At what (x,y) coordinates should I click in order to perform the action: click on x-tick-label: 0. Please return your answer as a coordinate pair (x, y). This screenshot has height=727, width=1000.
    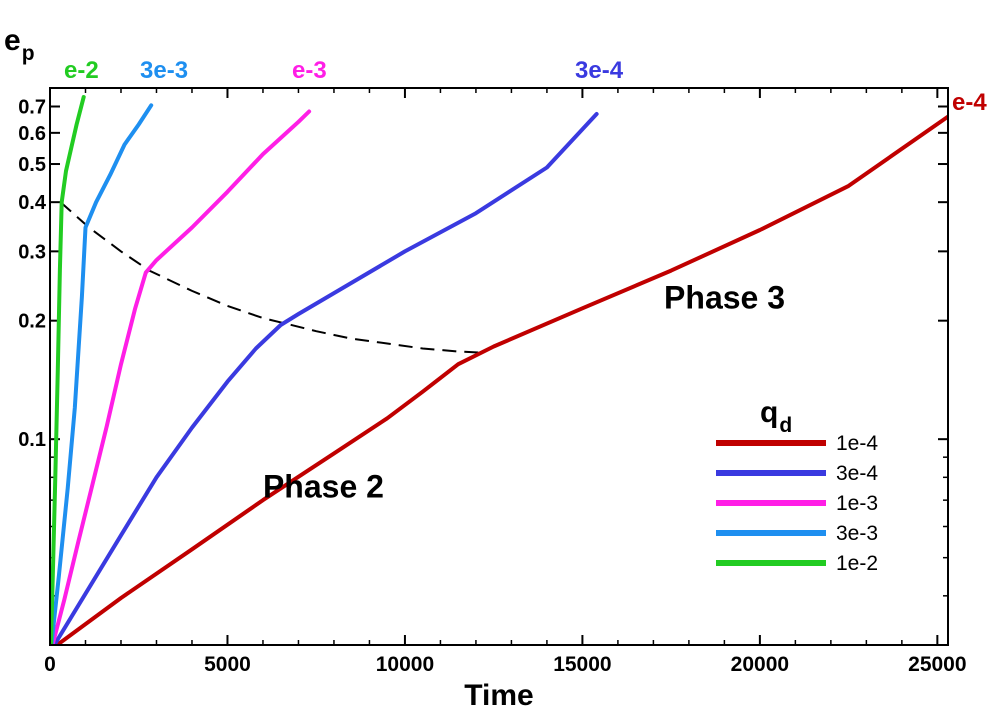
    Looking at the image, I should click on (50, 664).